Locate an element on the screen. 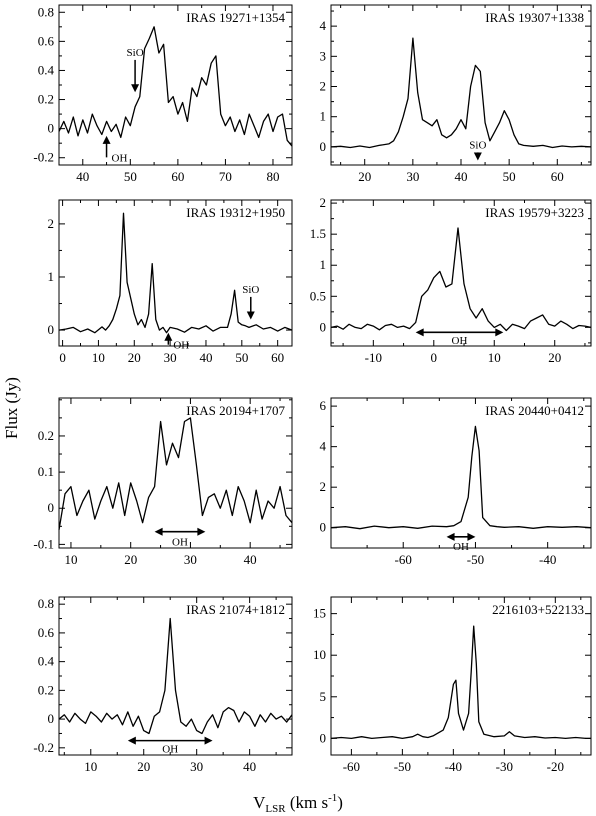  y-tick-label: 0.5 is located at coordinates (318, 295).